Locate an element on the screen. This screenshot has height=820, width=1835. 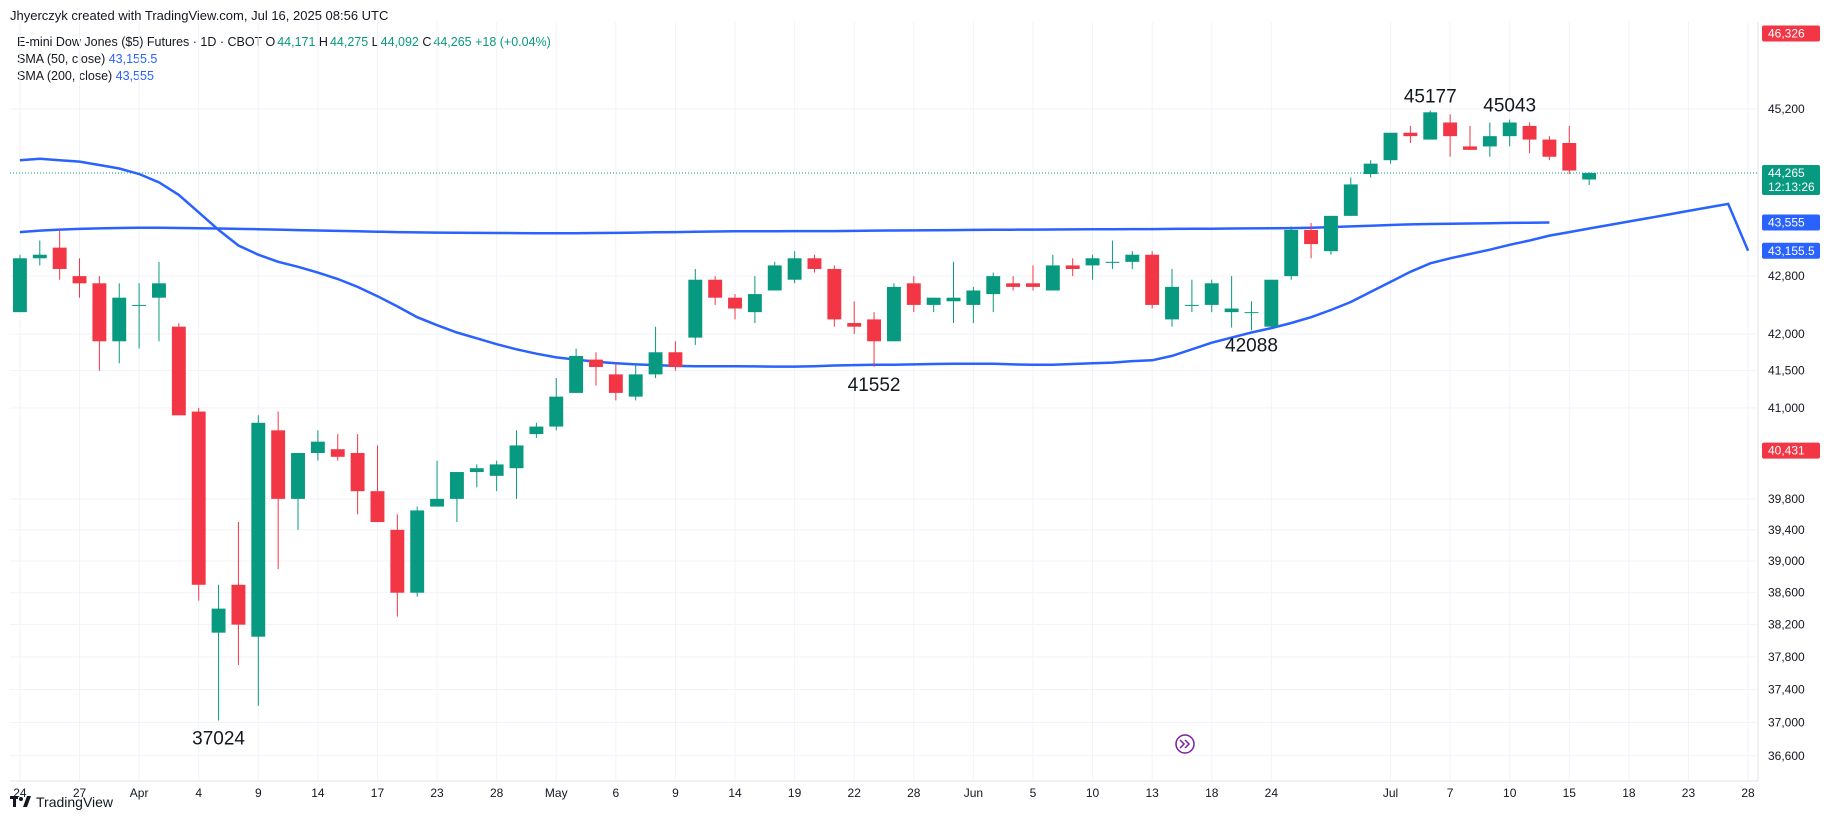
y-tick-label: 45,200 is located at coordinates (1786, 109).